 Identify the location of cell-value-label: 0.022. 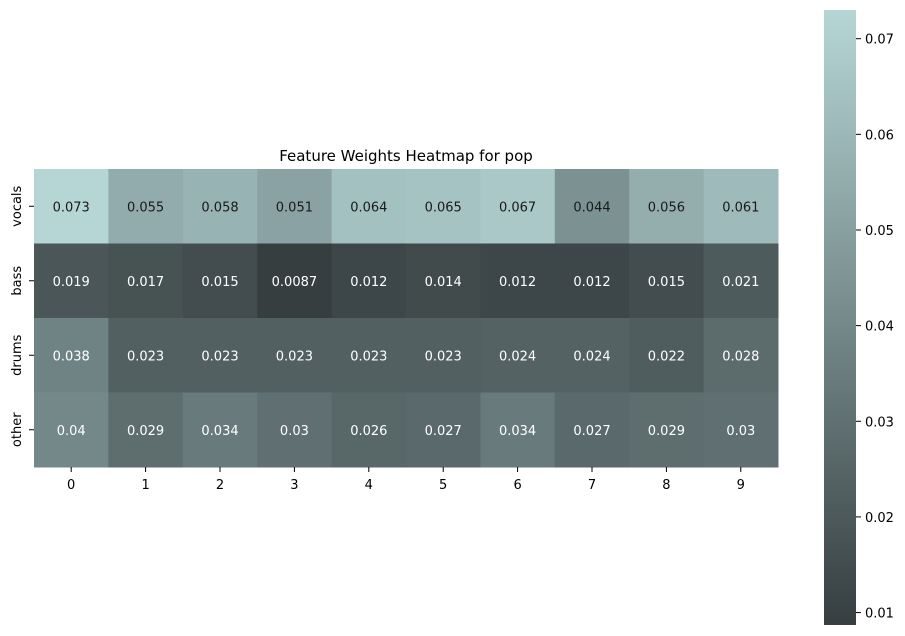
(666, 356).